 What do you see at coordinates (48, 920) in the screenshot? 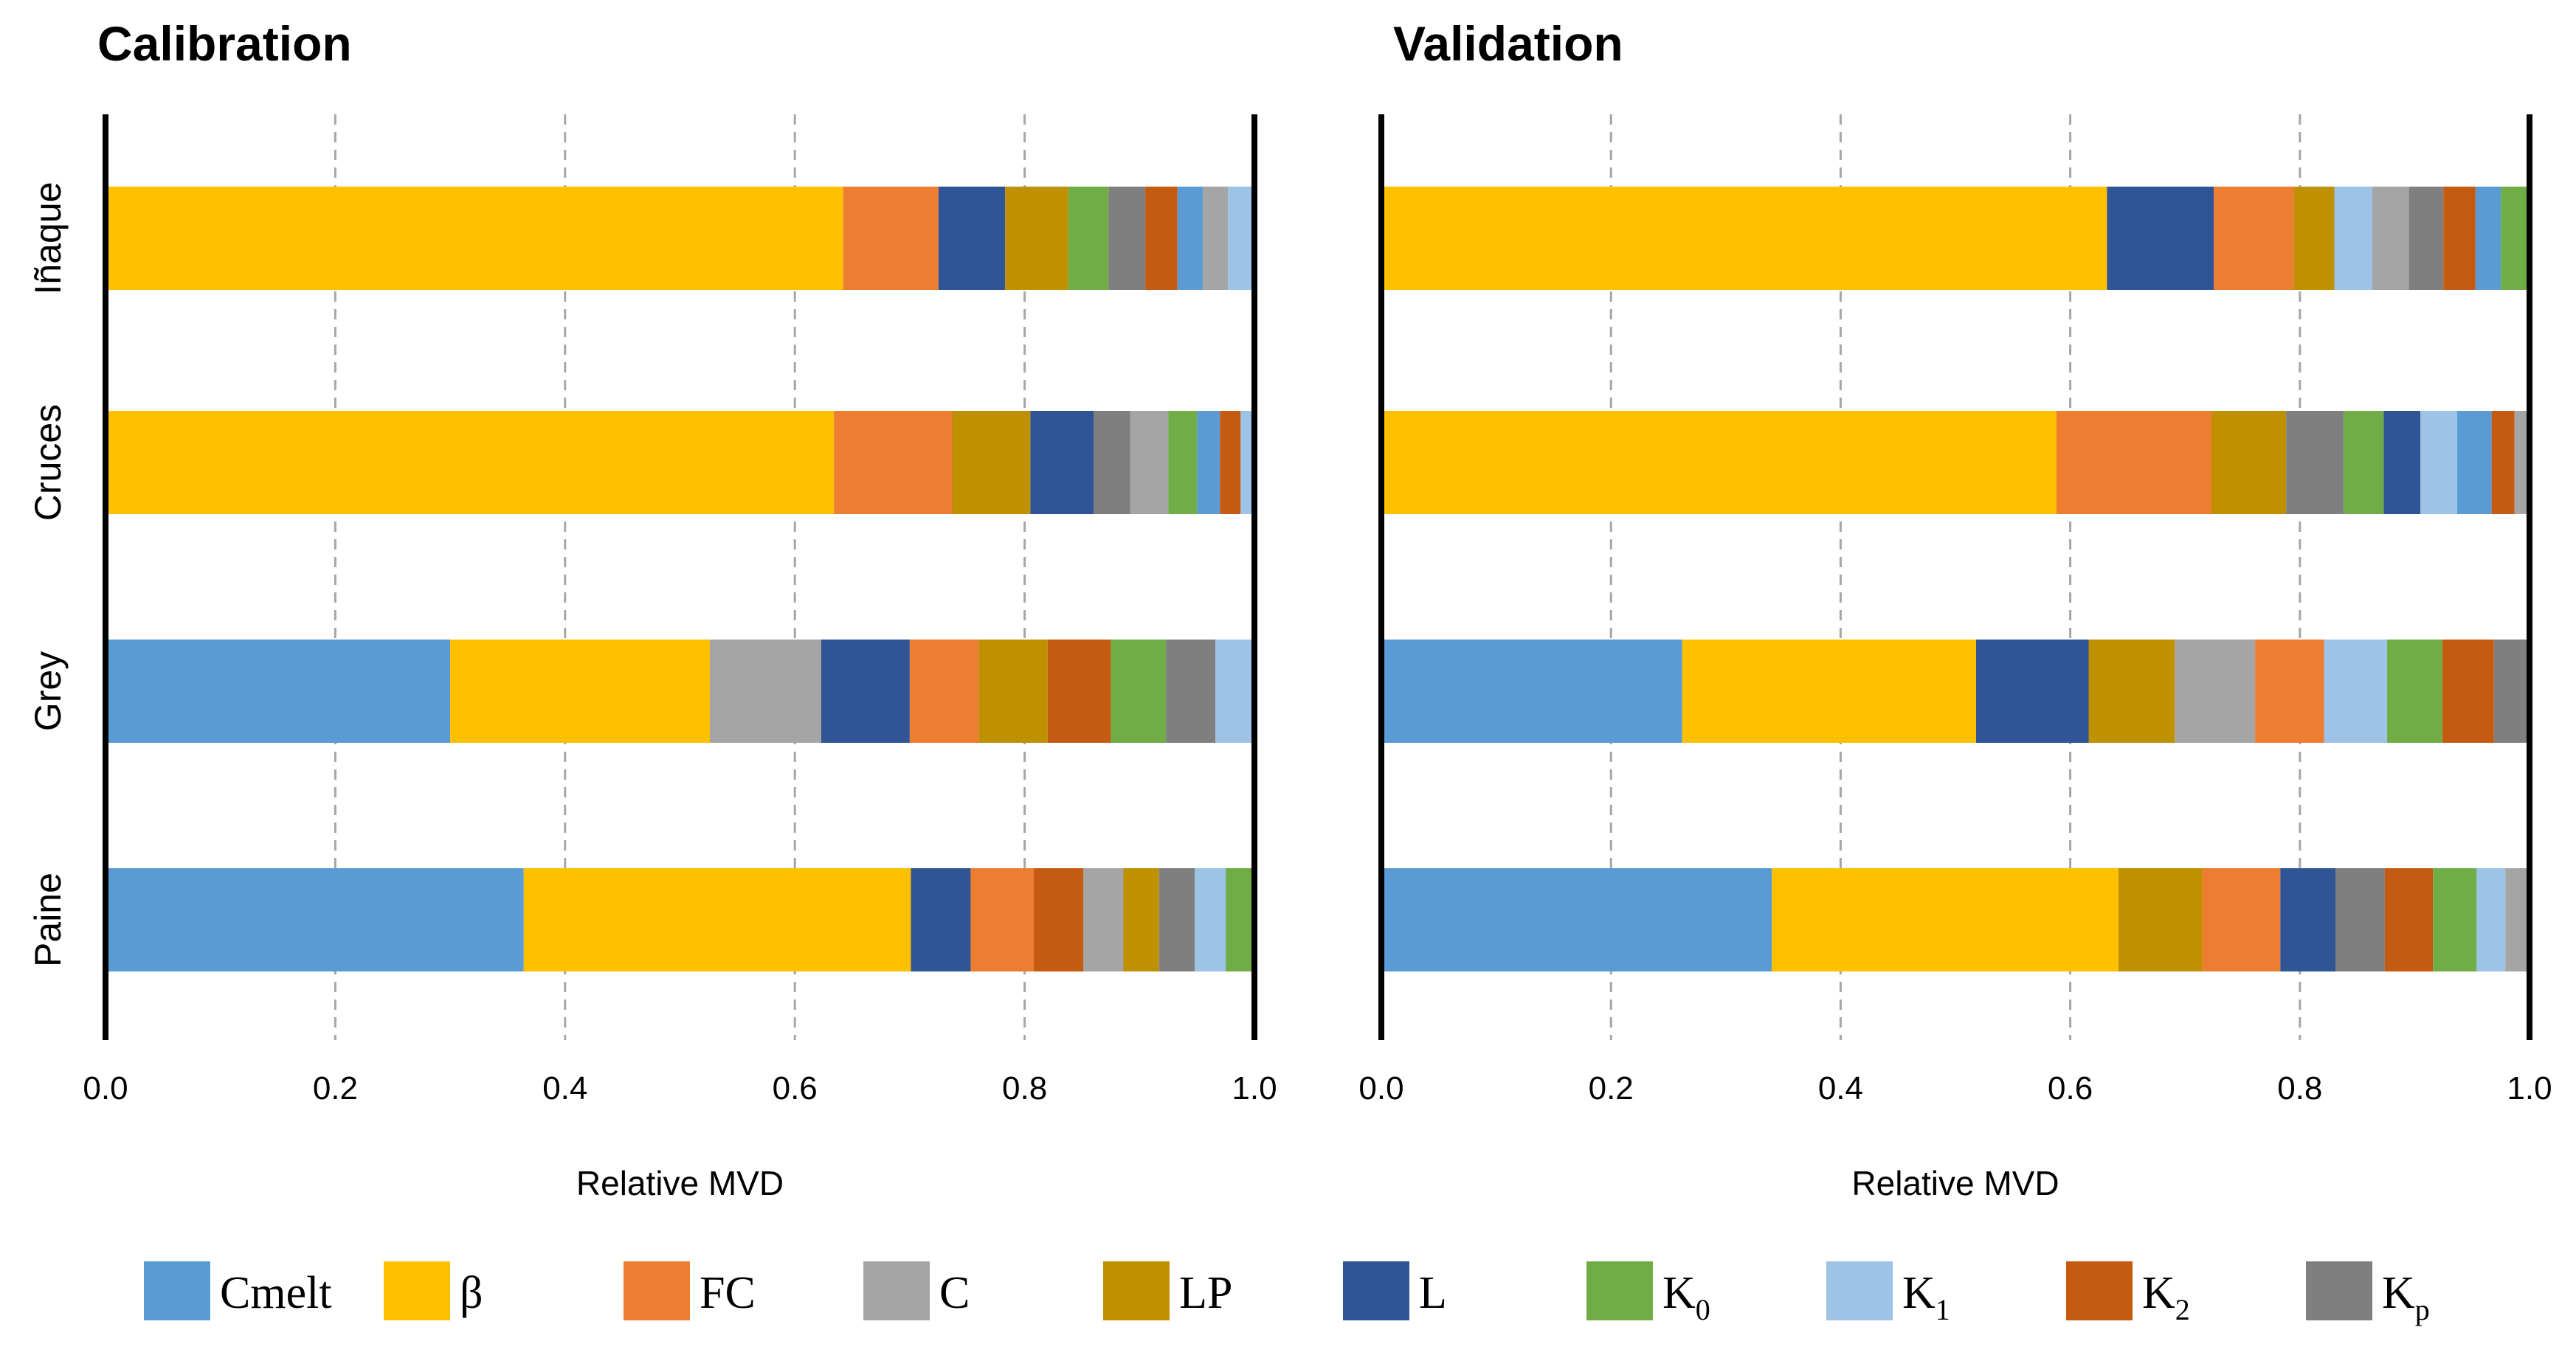
I see `category-label: Paine` at bounding box center [48, 920].